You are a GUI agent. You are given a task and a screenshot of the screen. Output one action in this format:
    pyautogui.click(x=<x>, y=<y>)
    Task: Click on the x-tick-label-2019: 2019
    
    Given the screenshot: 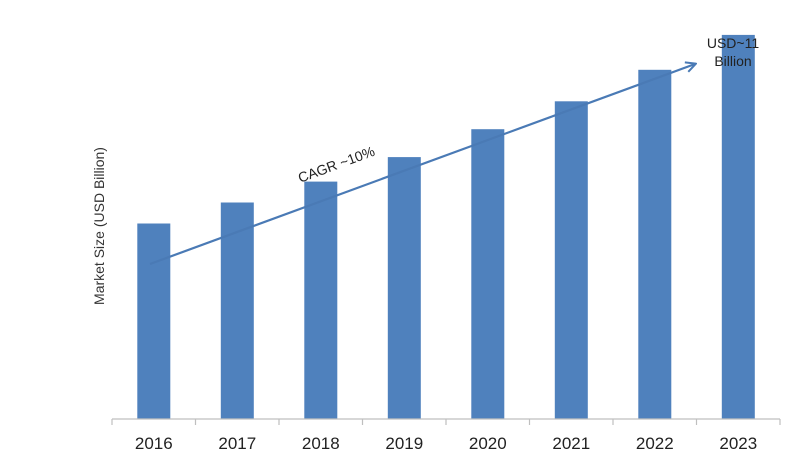 What is the action you would take?
    pyautogui.click(x=404, y=443)
    